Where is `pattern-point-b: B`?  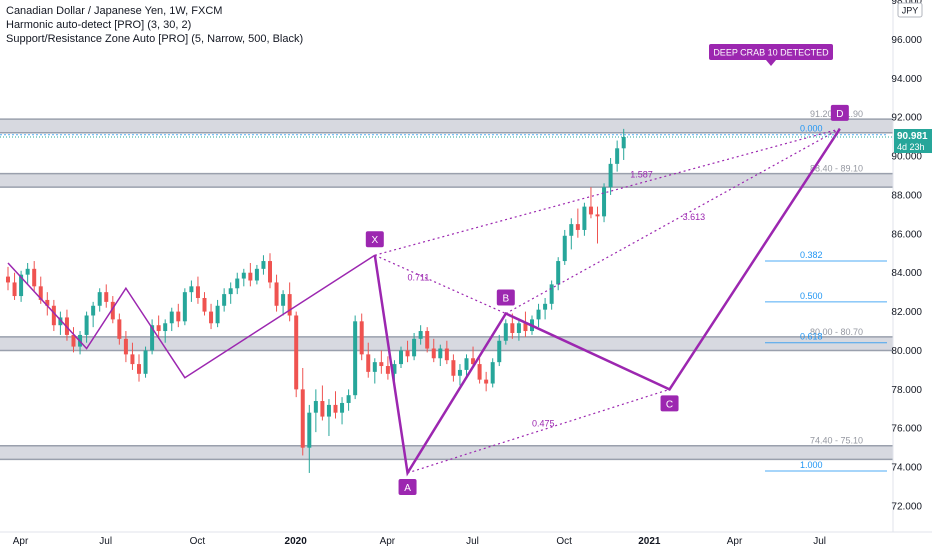 pattern-point-b: B is located at coordinates (505, 297).